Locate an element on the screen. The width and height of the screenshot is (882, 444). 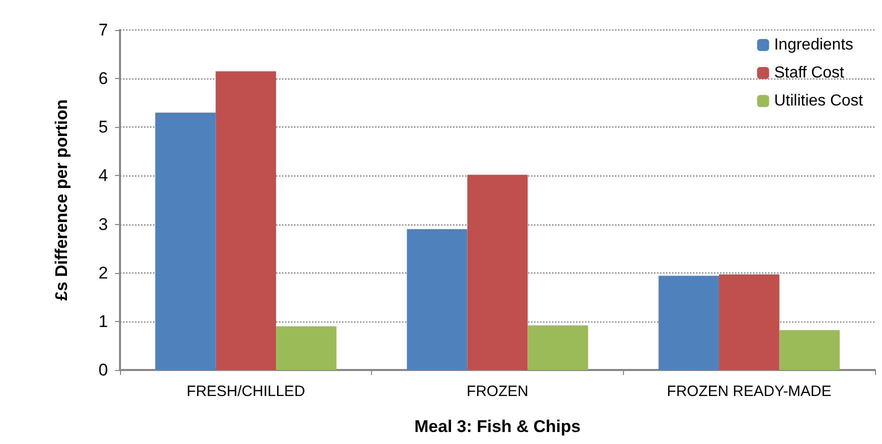
y-tick-label: 3 is located at coordinates (103, 224).